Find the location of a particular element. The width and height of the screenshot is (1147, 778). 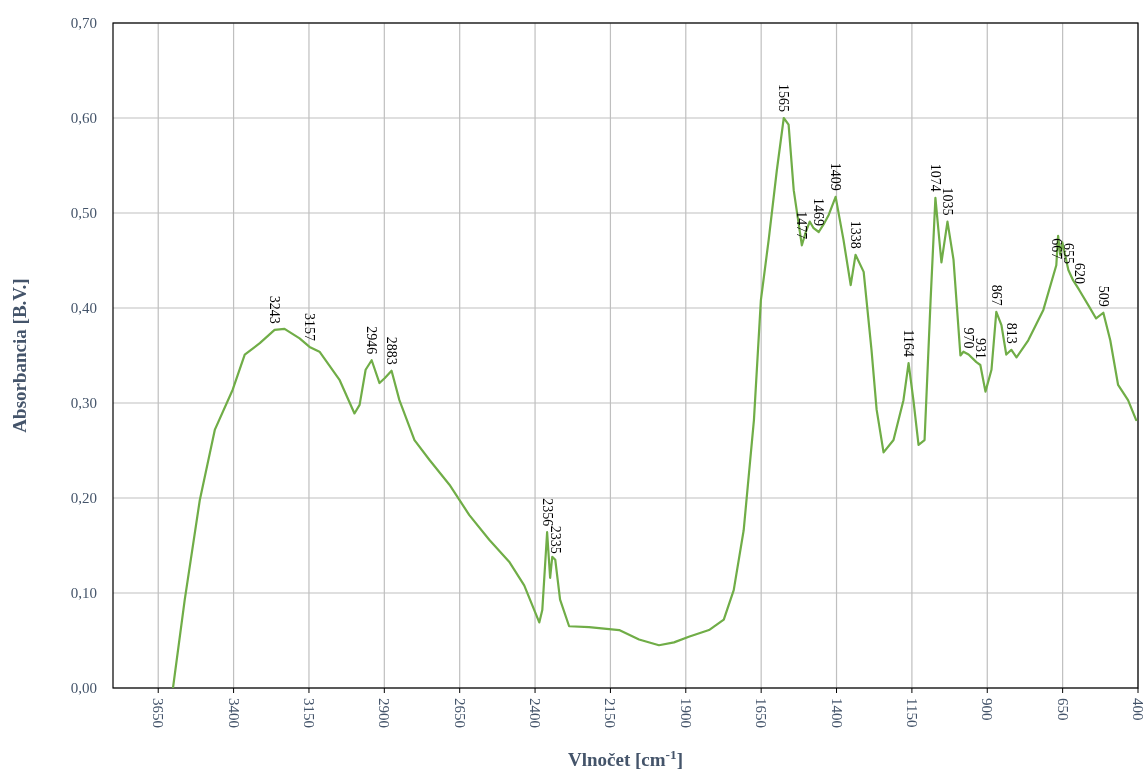

x-tick-label: 1900 is located at coordinates (685, 713).